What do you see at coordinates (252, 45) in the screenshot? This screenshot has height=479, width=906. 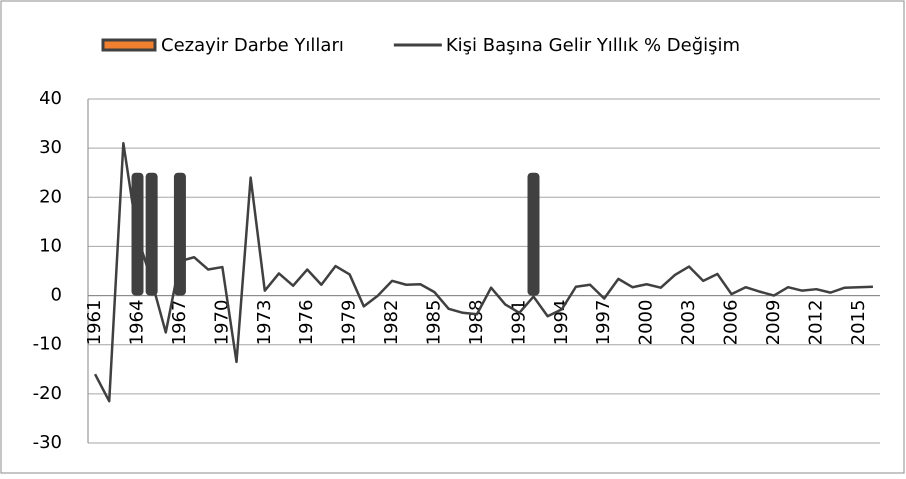 I see `legend-label: Cezayir Darbe Yılları` at bounding box center [252, 45].